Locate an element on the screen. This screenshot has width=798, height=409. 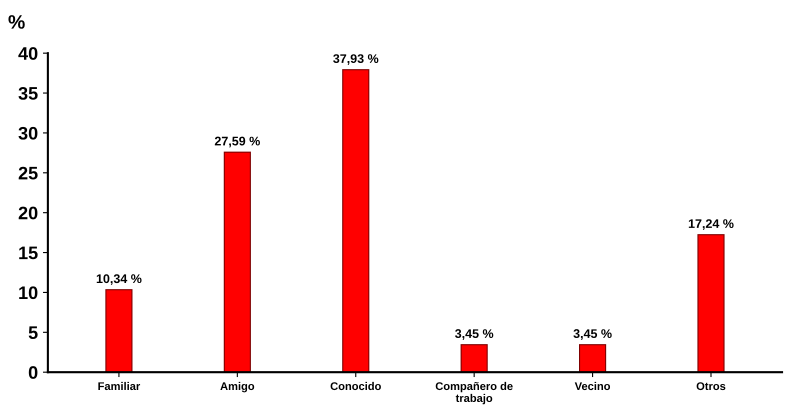
y-tick-label: 35 is located at coordinates (28, 93).